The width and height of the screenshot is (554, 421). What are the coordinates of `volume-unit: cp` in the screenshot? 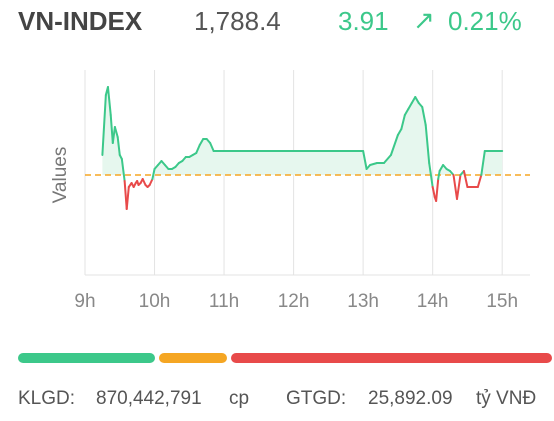 It's located at (239, 398).